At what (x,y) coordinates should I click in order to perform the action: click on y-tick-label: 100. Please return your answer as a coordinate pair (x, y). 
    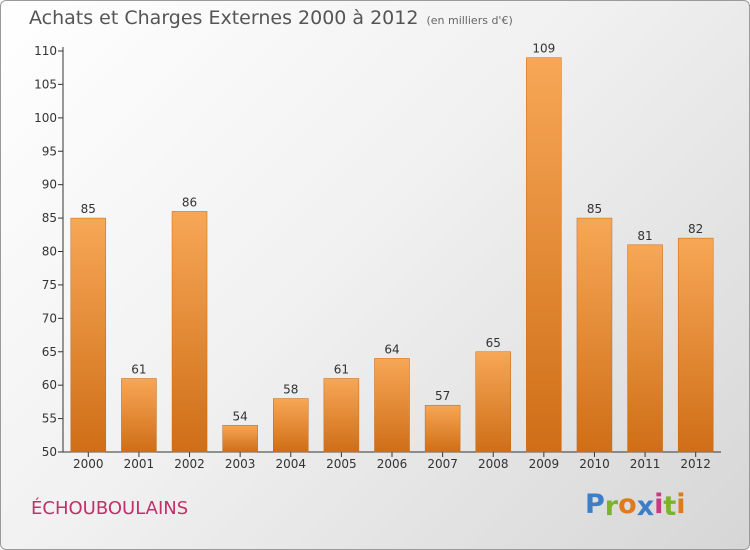
    Looking at the image, I should click on (45, 118).